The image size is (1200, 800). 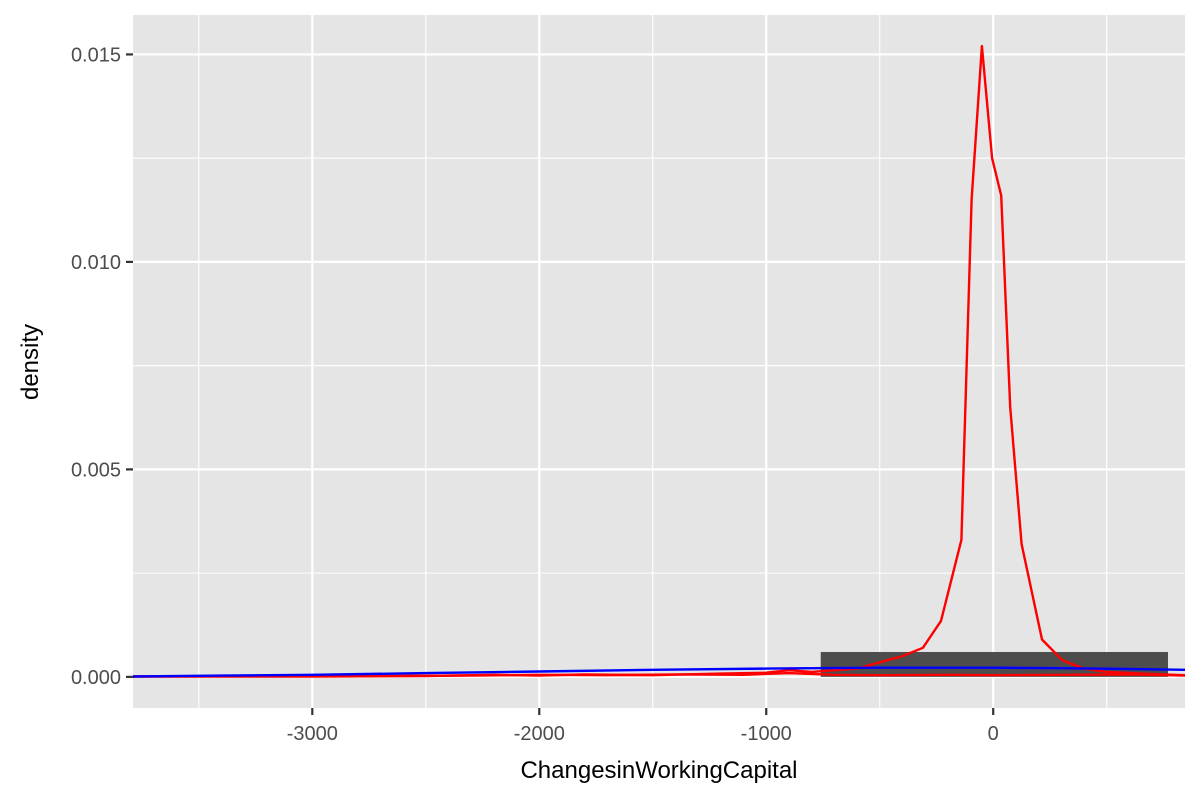 What do you see at coordinates (539, 734) in the screenshot?
I see `x-tick-label-1: -2000` at bounding box center [539, 734].